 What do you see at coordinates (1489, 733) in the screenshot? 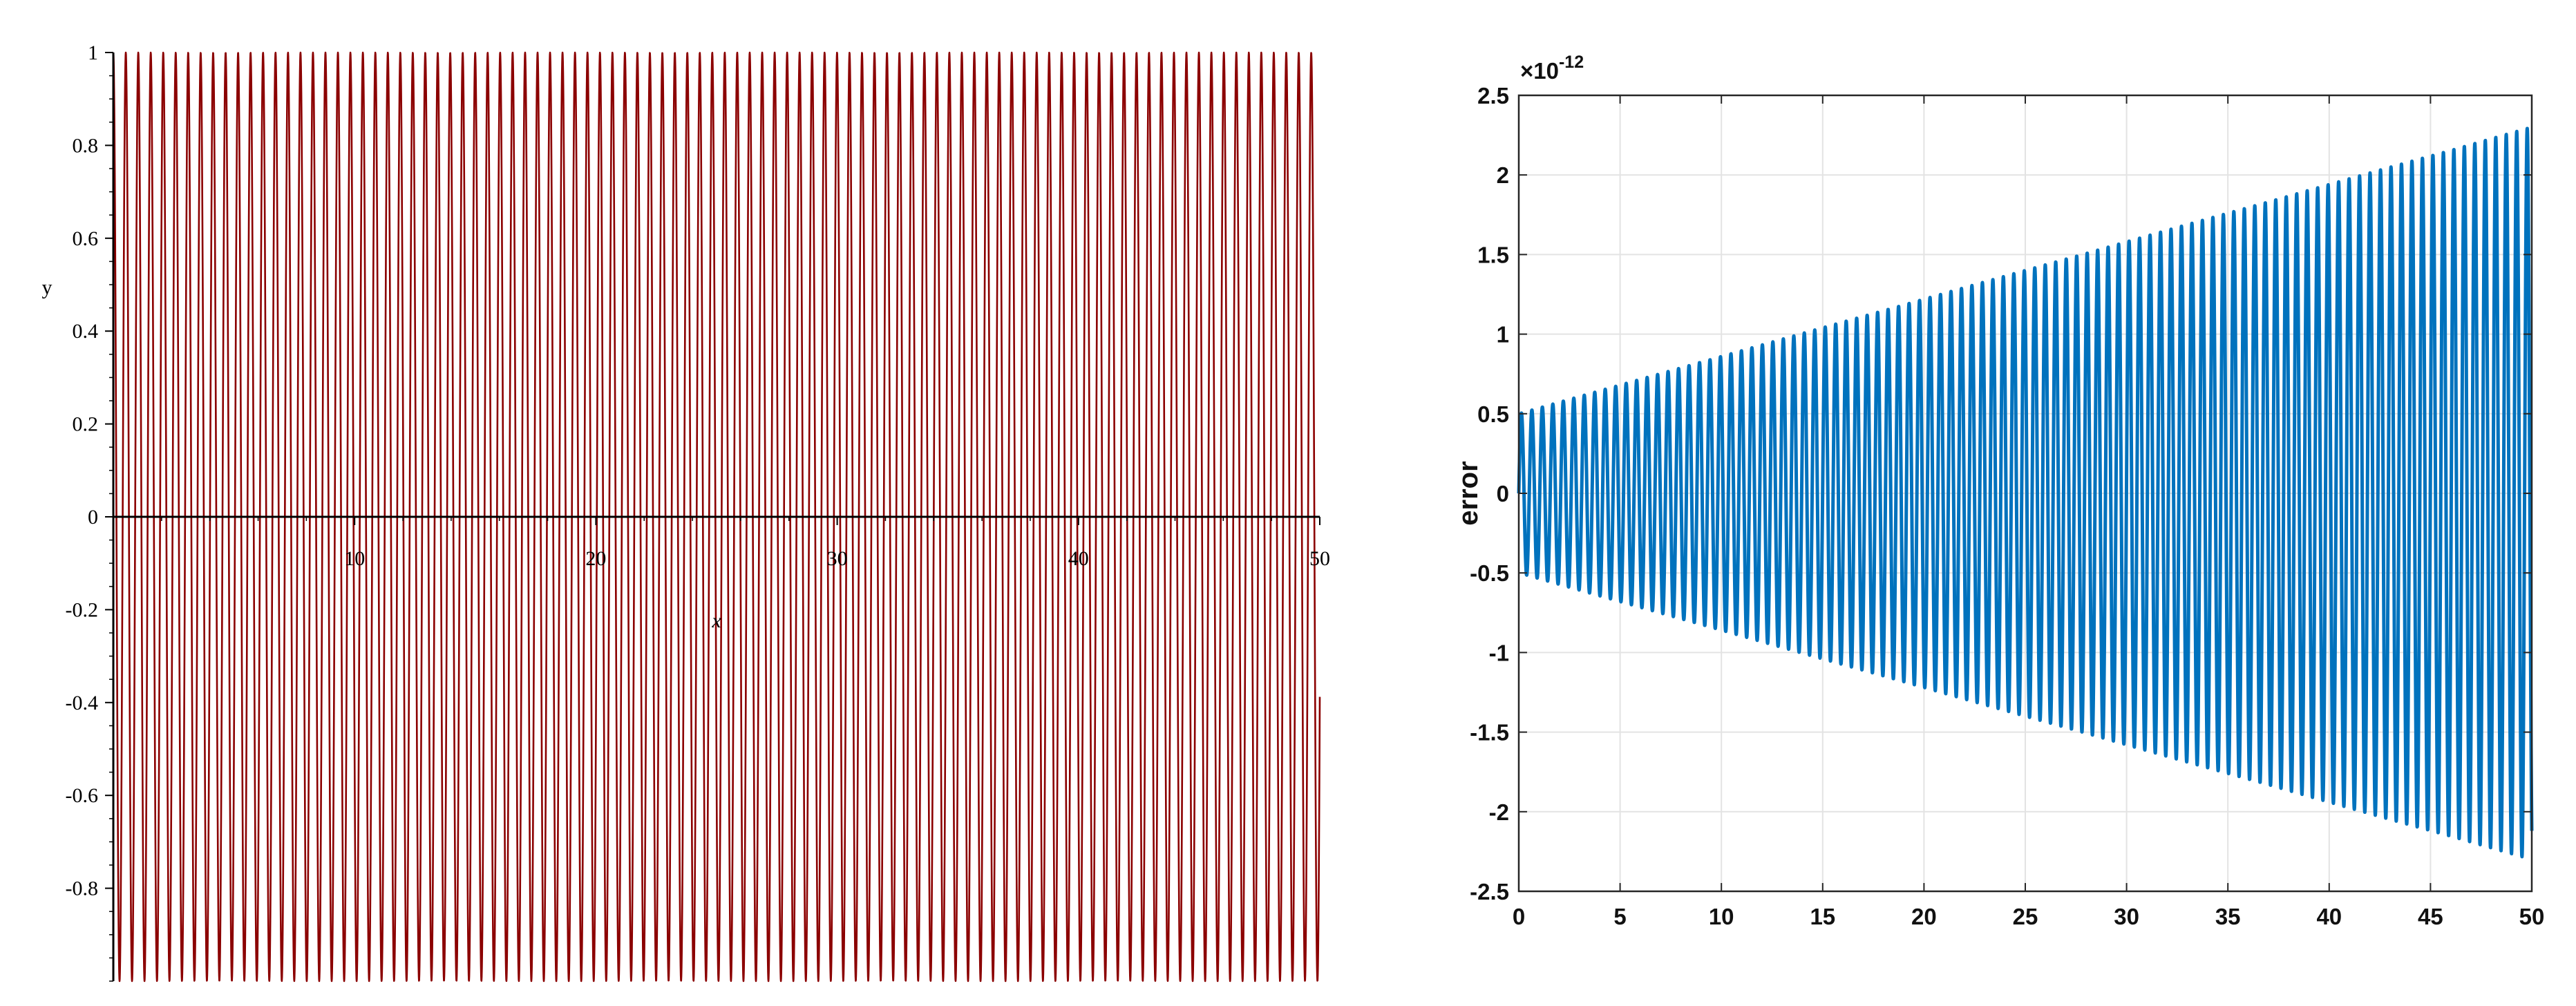
I see `chart-2-y-tick-label: -1.5` at bounding box center [1489, 733].